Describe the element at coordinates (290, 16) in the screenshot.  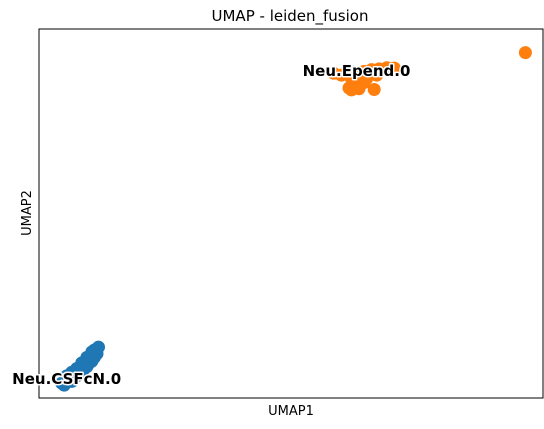
I see `chart-title: UMAP - leiden_fusion` at that location.